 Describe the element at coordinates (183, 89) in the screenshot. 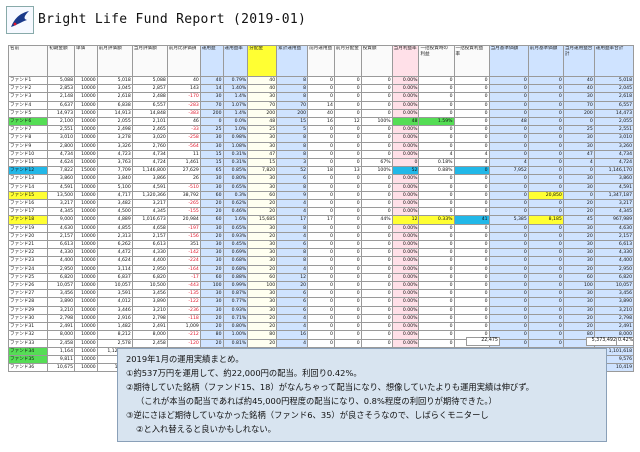

I see `table-cell: 143` at that location.